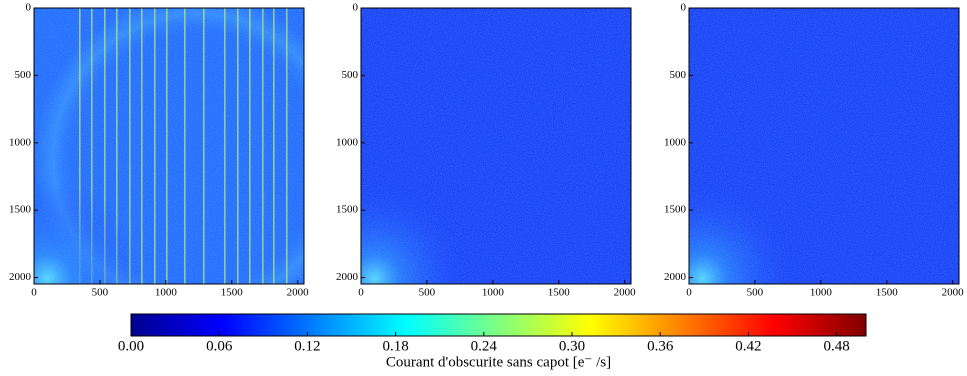 This screenshot has height=376, width=967. I want to click on colorbar-tick-label: 0.12, so click(307, 346).